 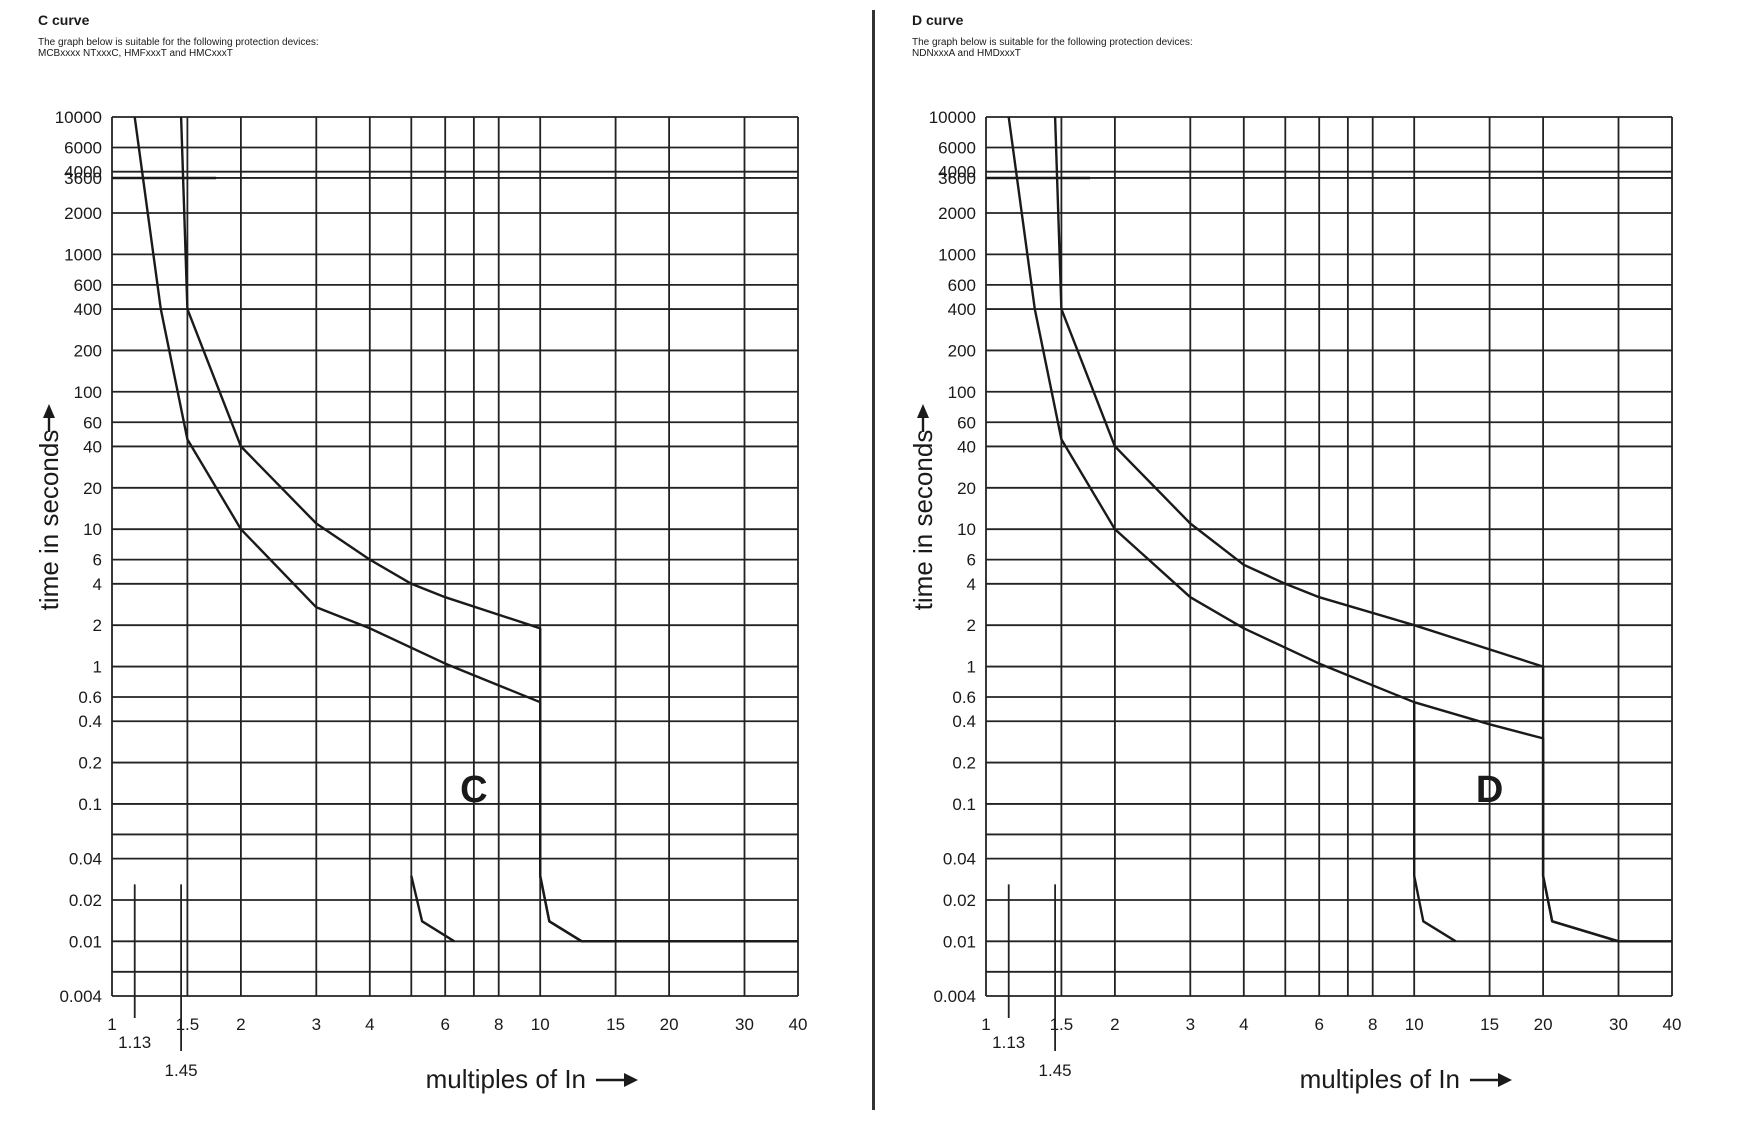 I want to click on chart-title: D curve, so click(x=938, y=20).